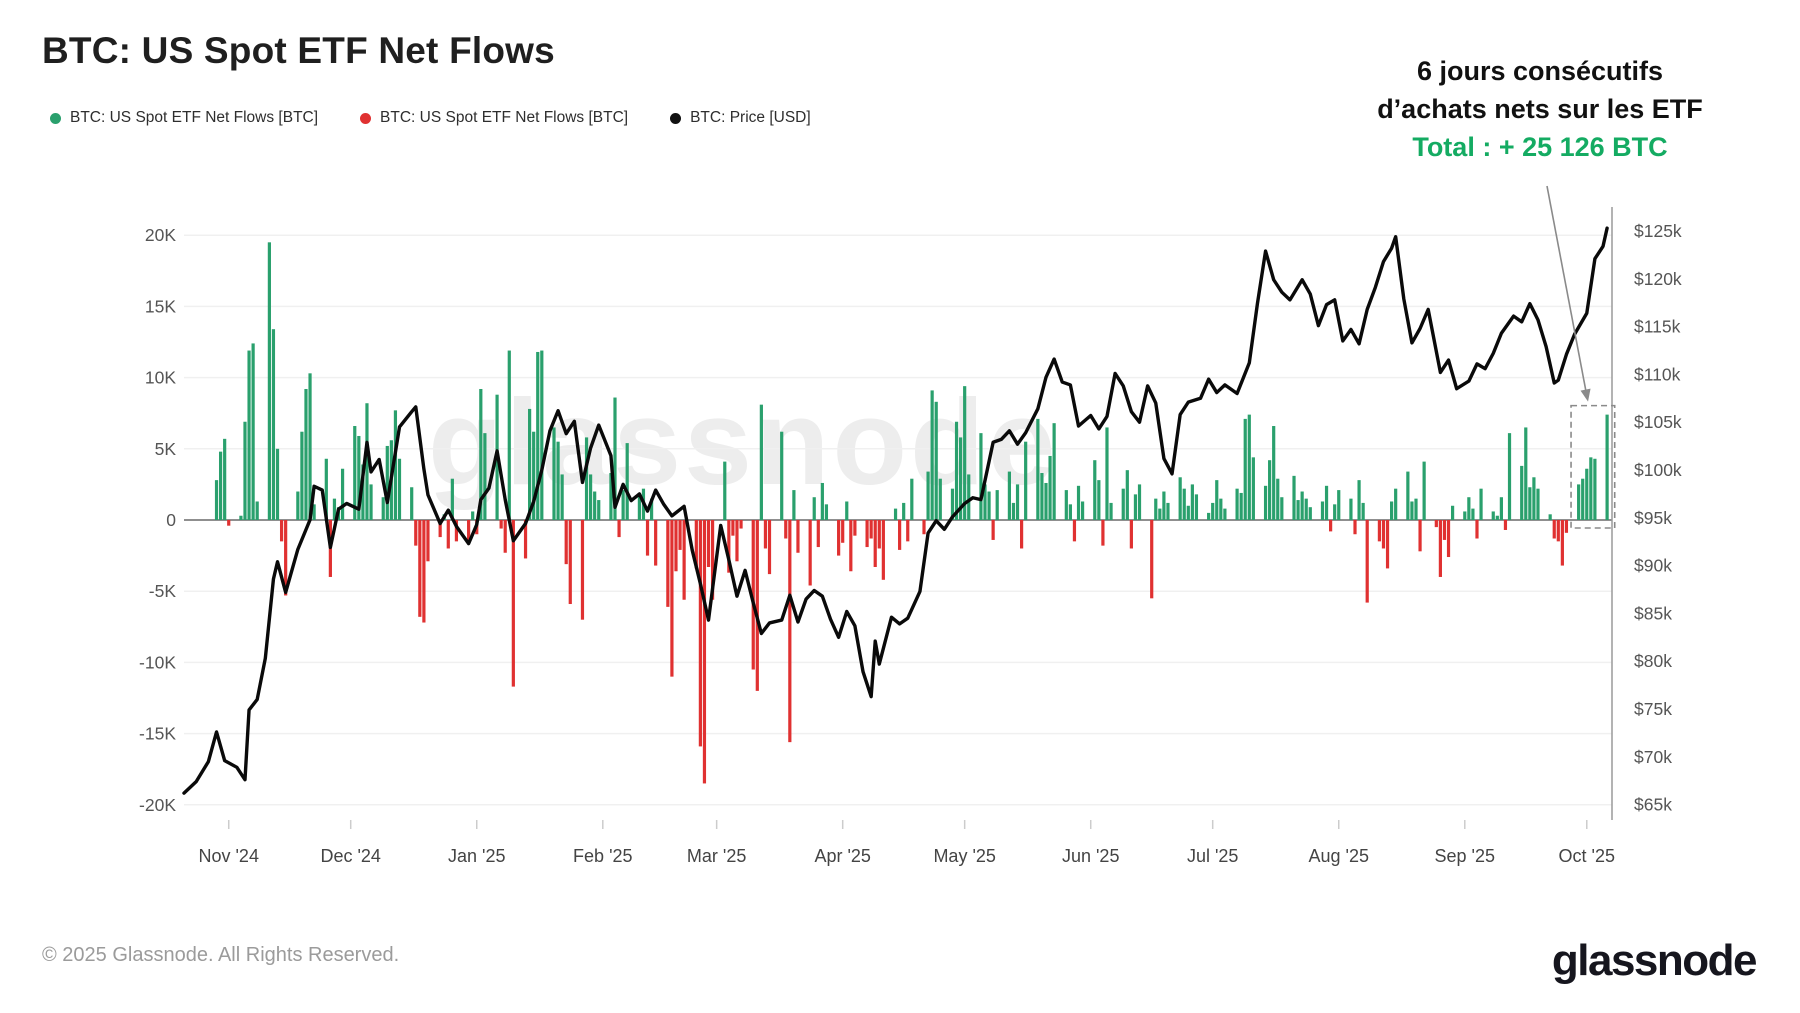 The height and width of the screenshot is (1013, 1800). I want to click on svg-text: $80k, so click(1653, 661).